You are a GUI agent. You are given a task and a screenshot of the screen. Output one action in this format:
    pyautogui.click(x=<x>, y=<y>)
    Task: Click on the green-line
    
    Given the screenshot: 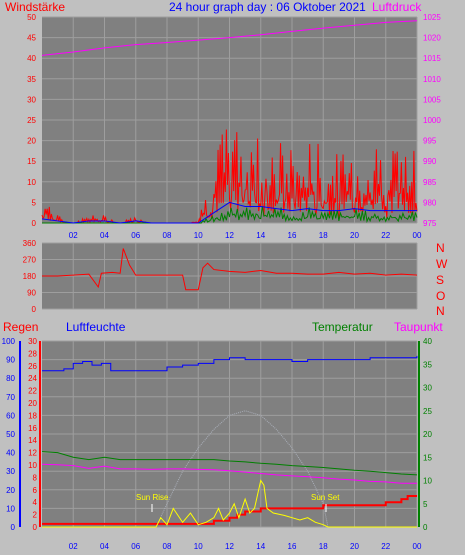 What is the action you would take?
    pyautogui.click(x=230, y=214)
    